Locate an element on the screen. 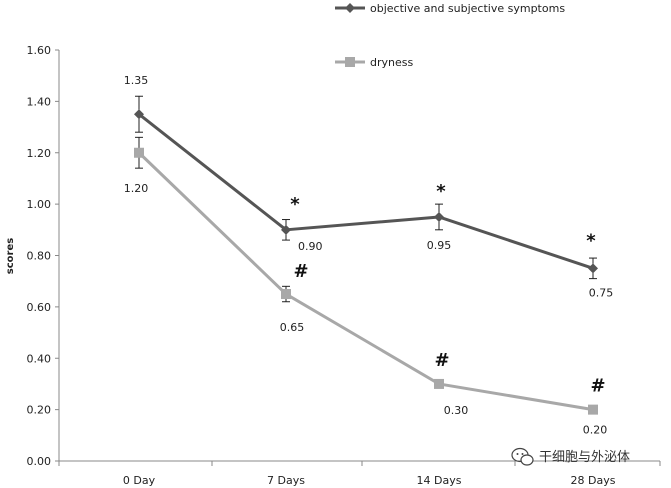 This screenshot has height=488, width=671. watermark-text: 干细胞与外泌体 is located at coordinates (584, 457).